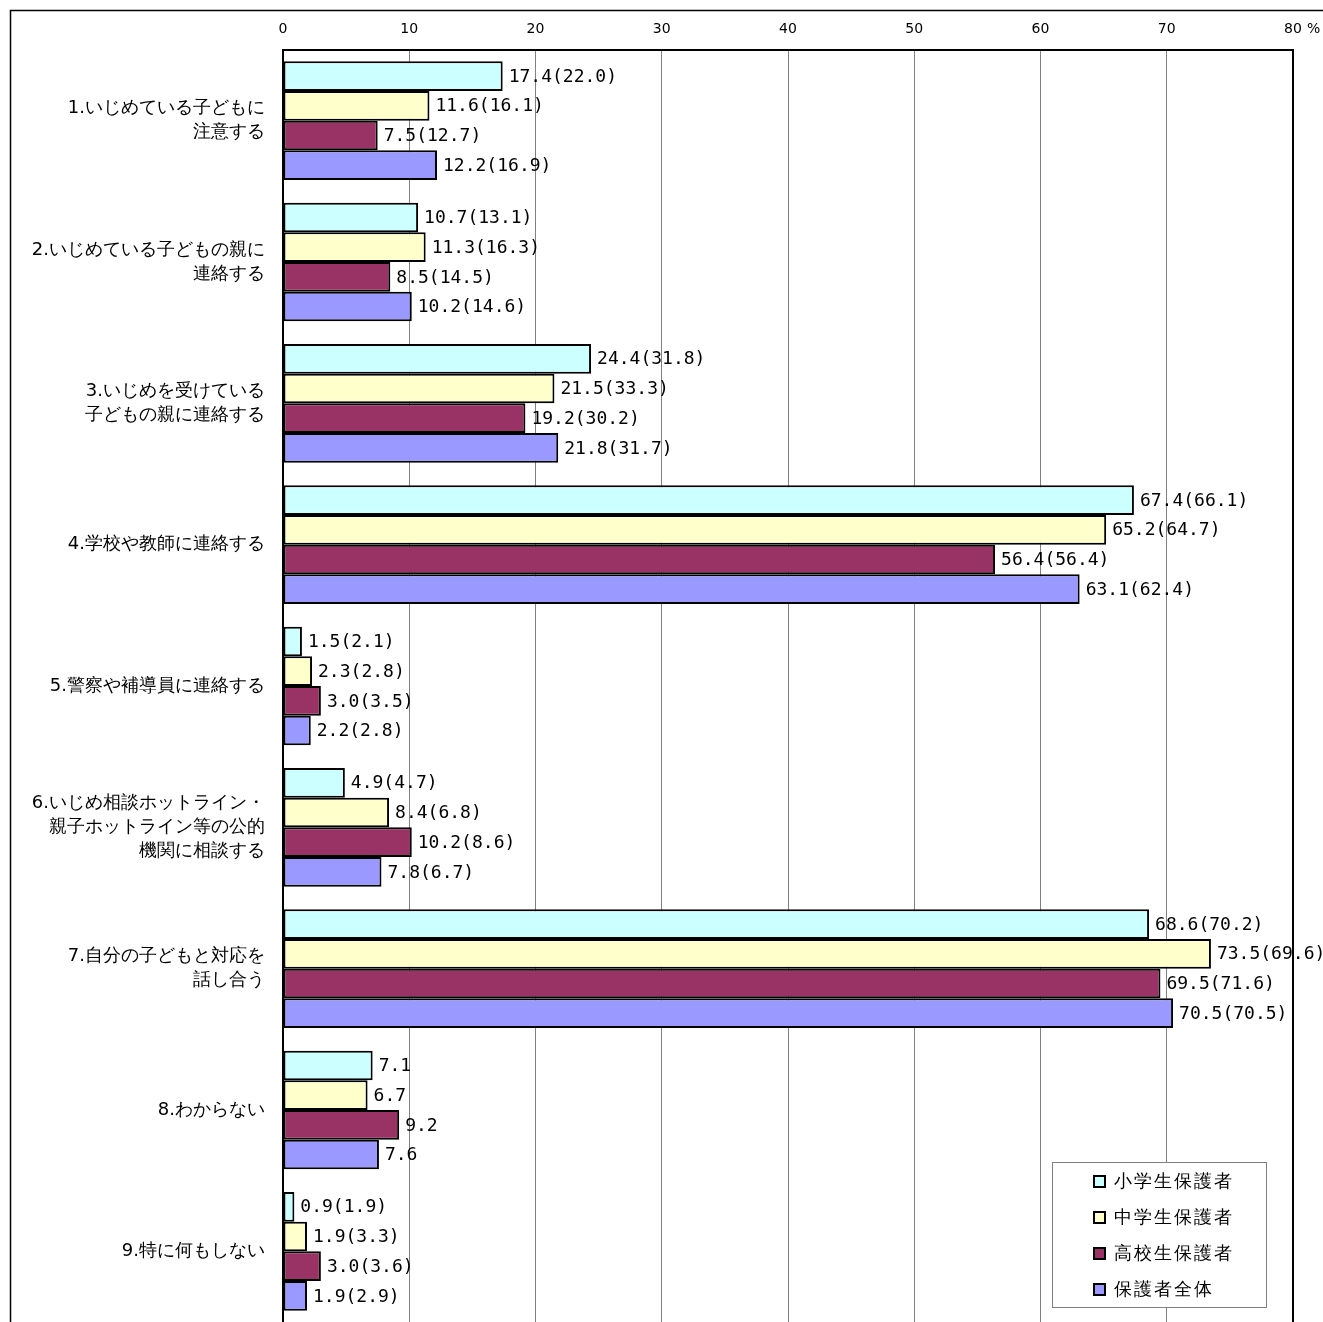 This screenshot has width=1323, height=1322. Describe the element at coordinates (618, 447) in the screenshot. I see `data-label: 21.8(31.7)` at that location.